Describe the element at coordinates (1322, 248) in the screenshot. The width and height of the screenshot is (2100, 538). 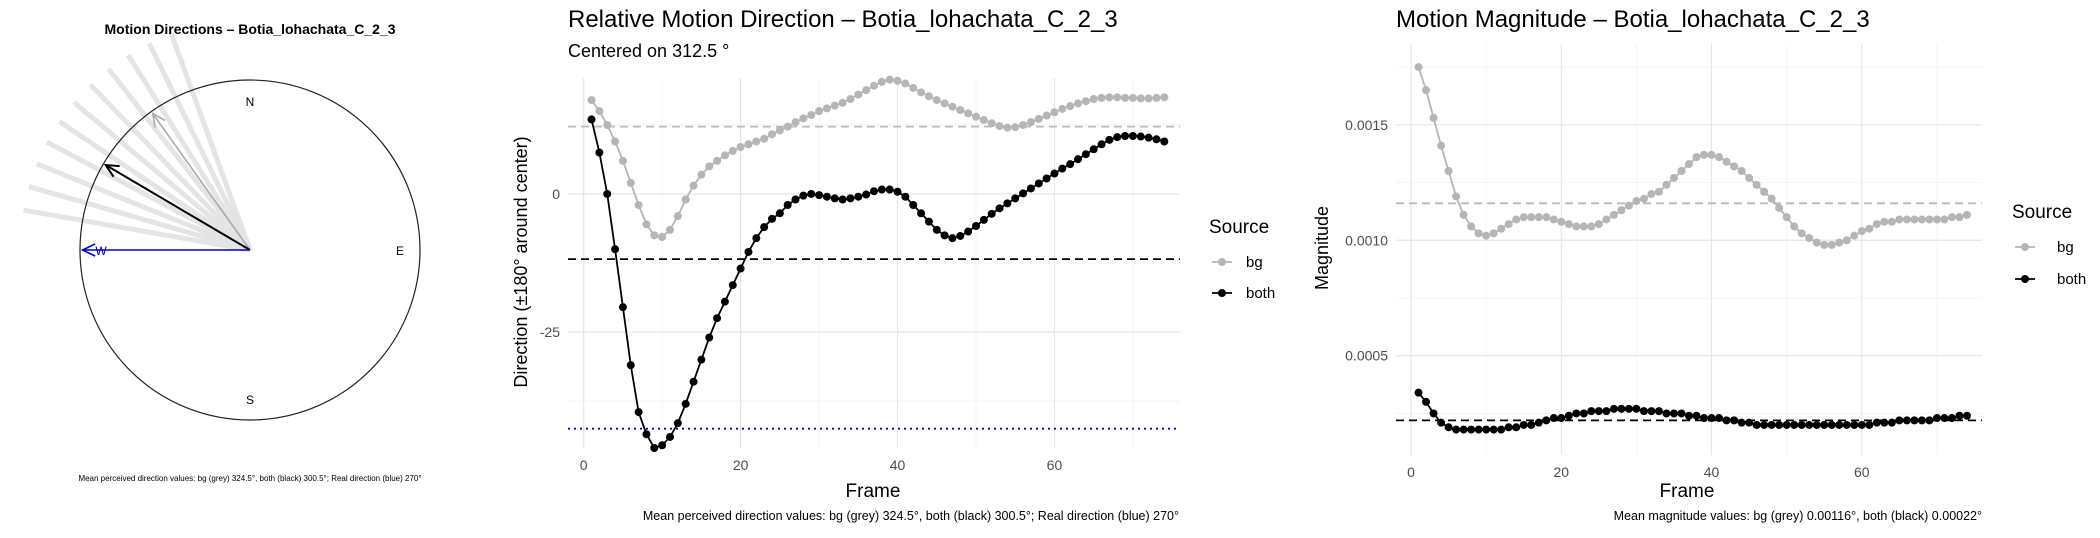
I see `magnitude-y-label: Magnitude` at that location.